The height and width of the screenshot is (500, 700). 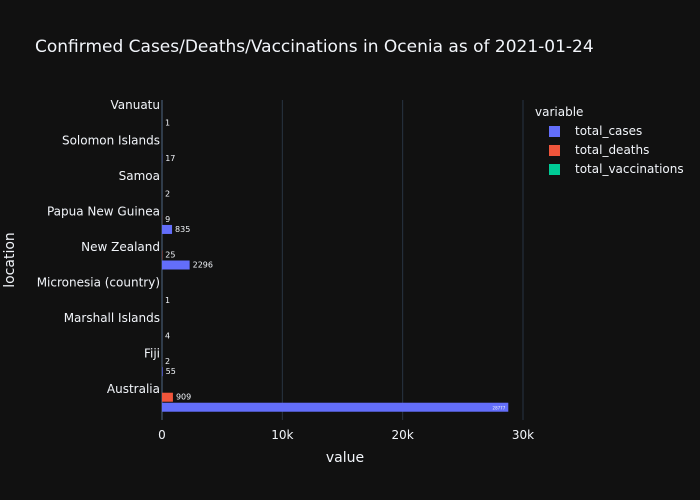 What do you see at coordinates (559, 112) in the screenshot?
I see `legend-title: variable` at bounding box center [559, 112].